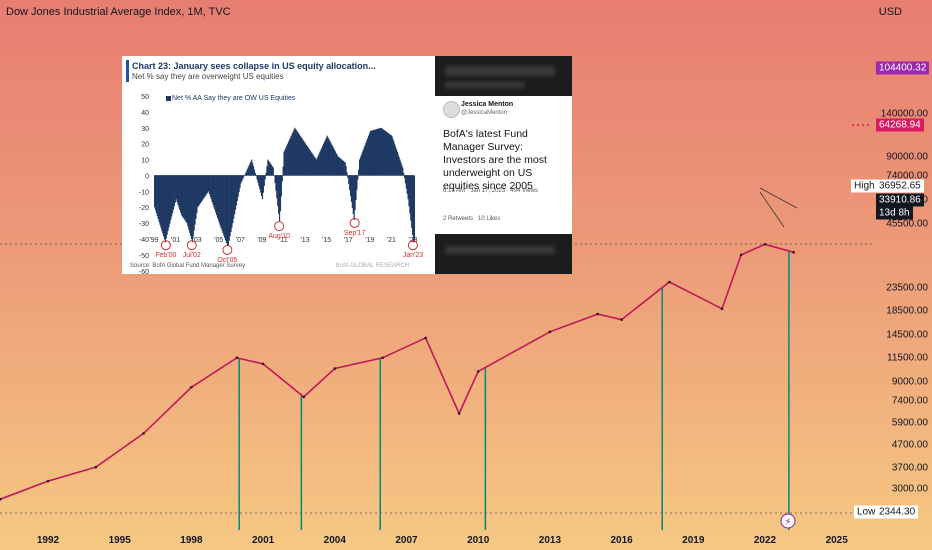 This screenshot has height=550, width=932. Describe the element at coordinates (471, 219) in the screenshot. I see `tweet-stats: 2 Retweets 10 Likes` at that location.